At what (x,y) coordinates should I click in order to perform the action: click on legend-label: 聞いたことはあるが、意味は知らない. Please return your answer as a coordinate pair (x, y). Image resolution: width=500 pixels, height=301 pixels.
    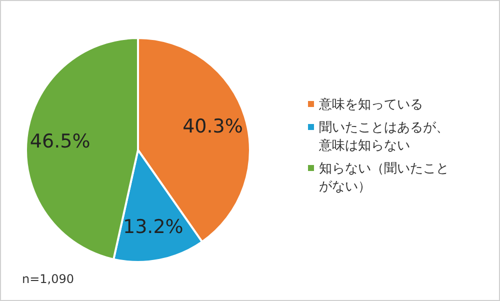
    Looking at the image, I should click on (383, 137).